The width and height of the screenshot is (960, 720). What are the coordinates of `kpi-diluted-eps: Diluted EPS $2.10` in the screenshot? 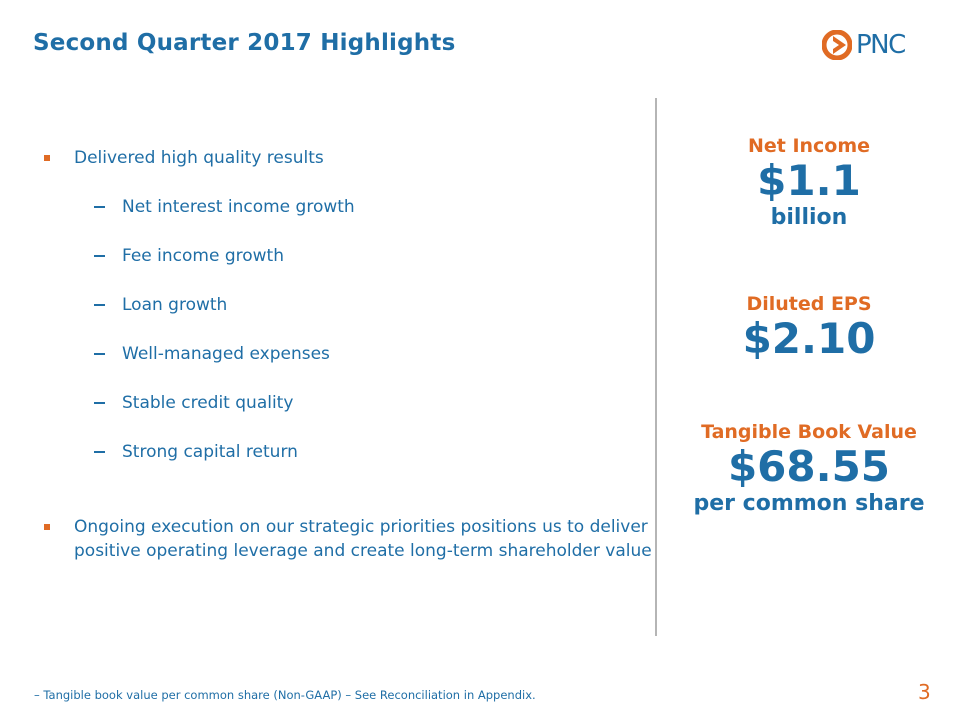 It's located at (809, 327).